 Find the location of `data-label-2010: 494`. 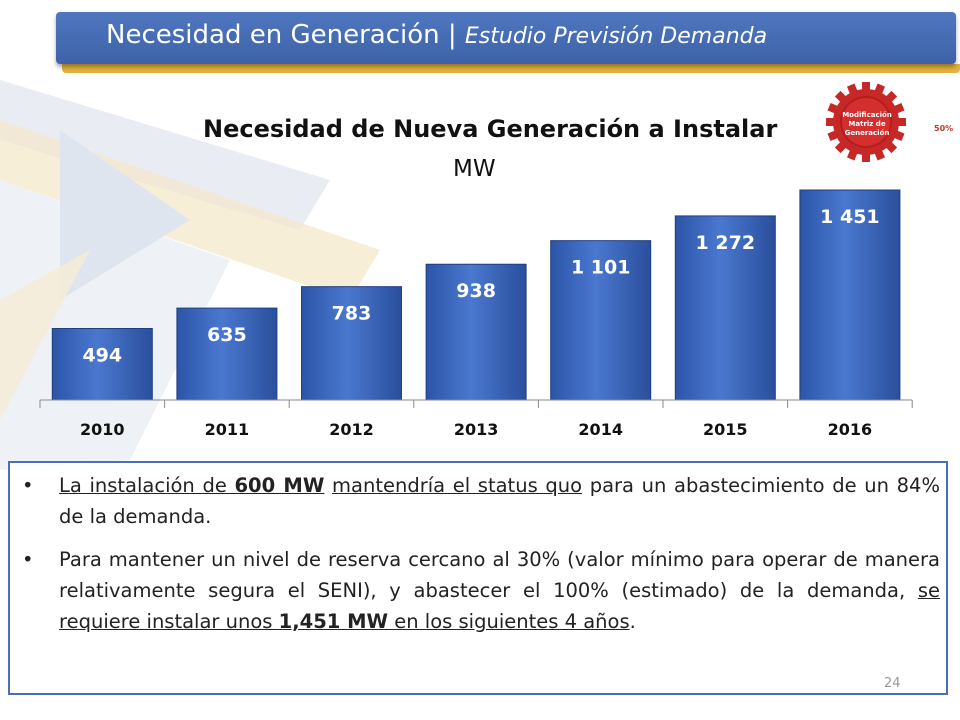

data-label-2010: 494 is located at coordinates (102, 356).